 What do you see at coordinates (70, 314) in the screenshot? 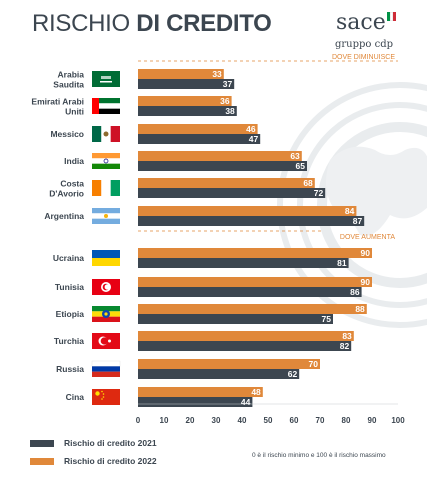
I see `category-label: Etiopia` at bounding box center [70, 314].